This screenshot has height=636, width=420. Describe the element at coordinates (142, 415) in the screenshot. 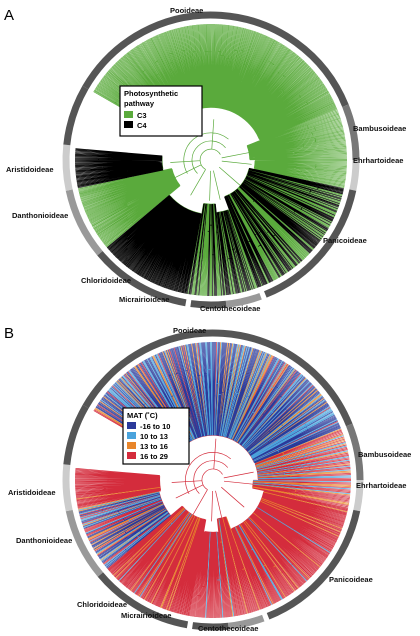

I see `legend-title-b: MAT (˚C)` at that location.